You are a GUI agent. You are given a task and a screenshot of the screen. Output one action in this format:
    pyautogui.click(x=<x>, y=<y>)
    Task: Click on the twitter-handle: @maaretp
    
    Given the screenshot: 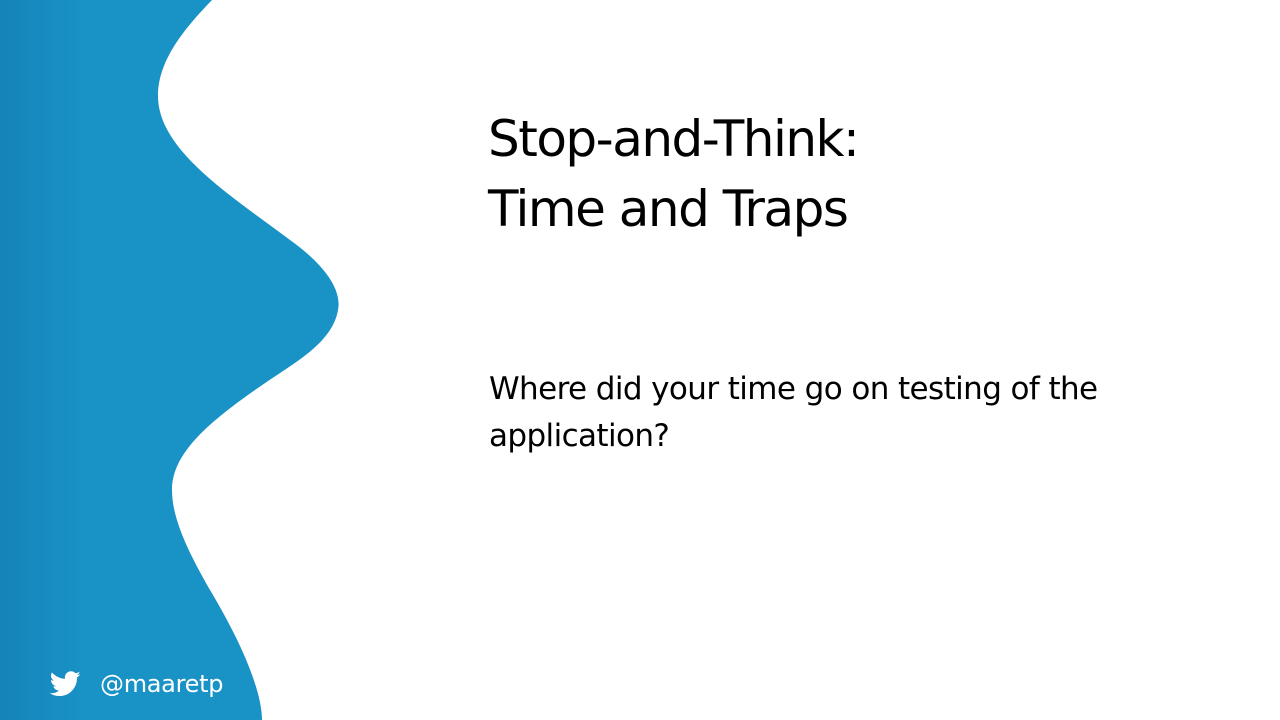 What is the action you would take?
    pyautogui.click(x=162, y=684)
    